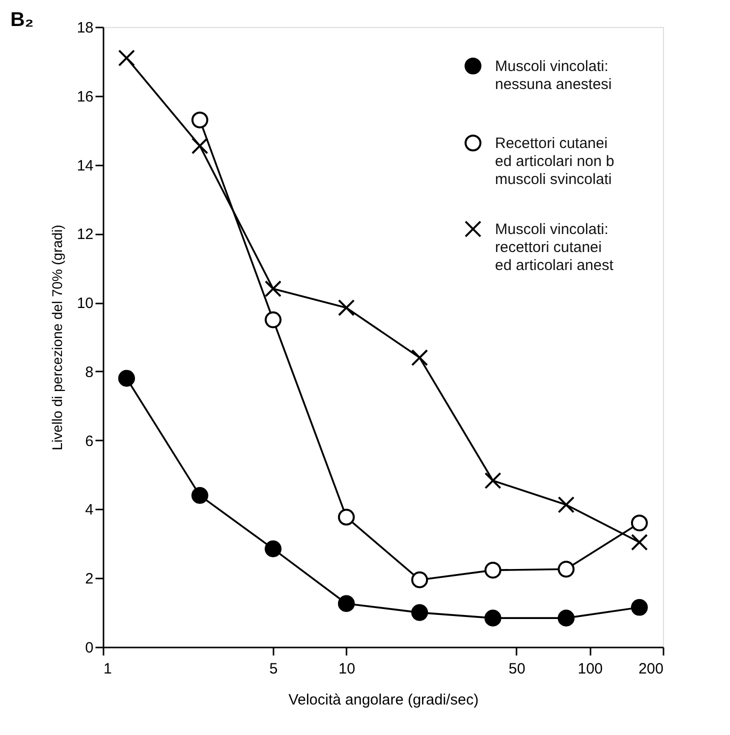 The width and height of the screenshot is (730, 735). I want to click on x-tick-label: 5, so click(273, 669).